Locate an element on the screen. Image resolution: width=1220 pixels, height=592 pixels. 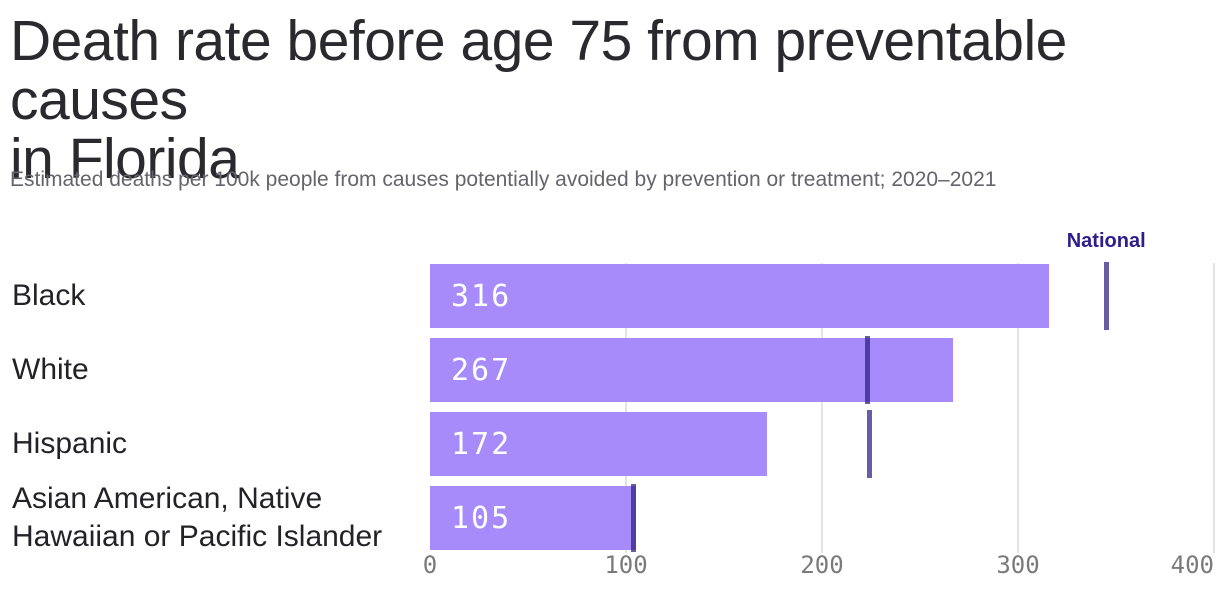
bar: 172 is located at coordinates (599, 444).